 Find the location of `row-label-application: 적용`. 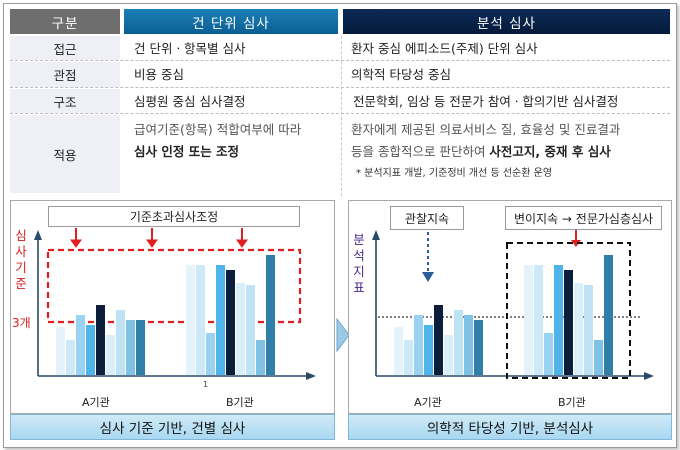

row-label-application: 적용 is located at coordinates (65, 154).